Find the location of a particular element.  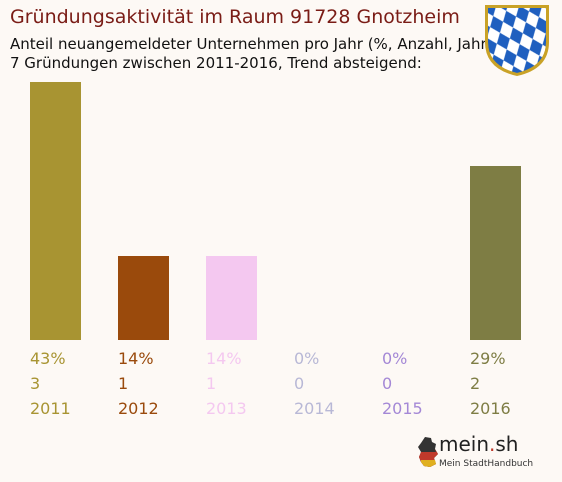

year-label-2016: 2016 is located at coordinates (490, 408).